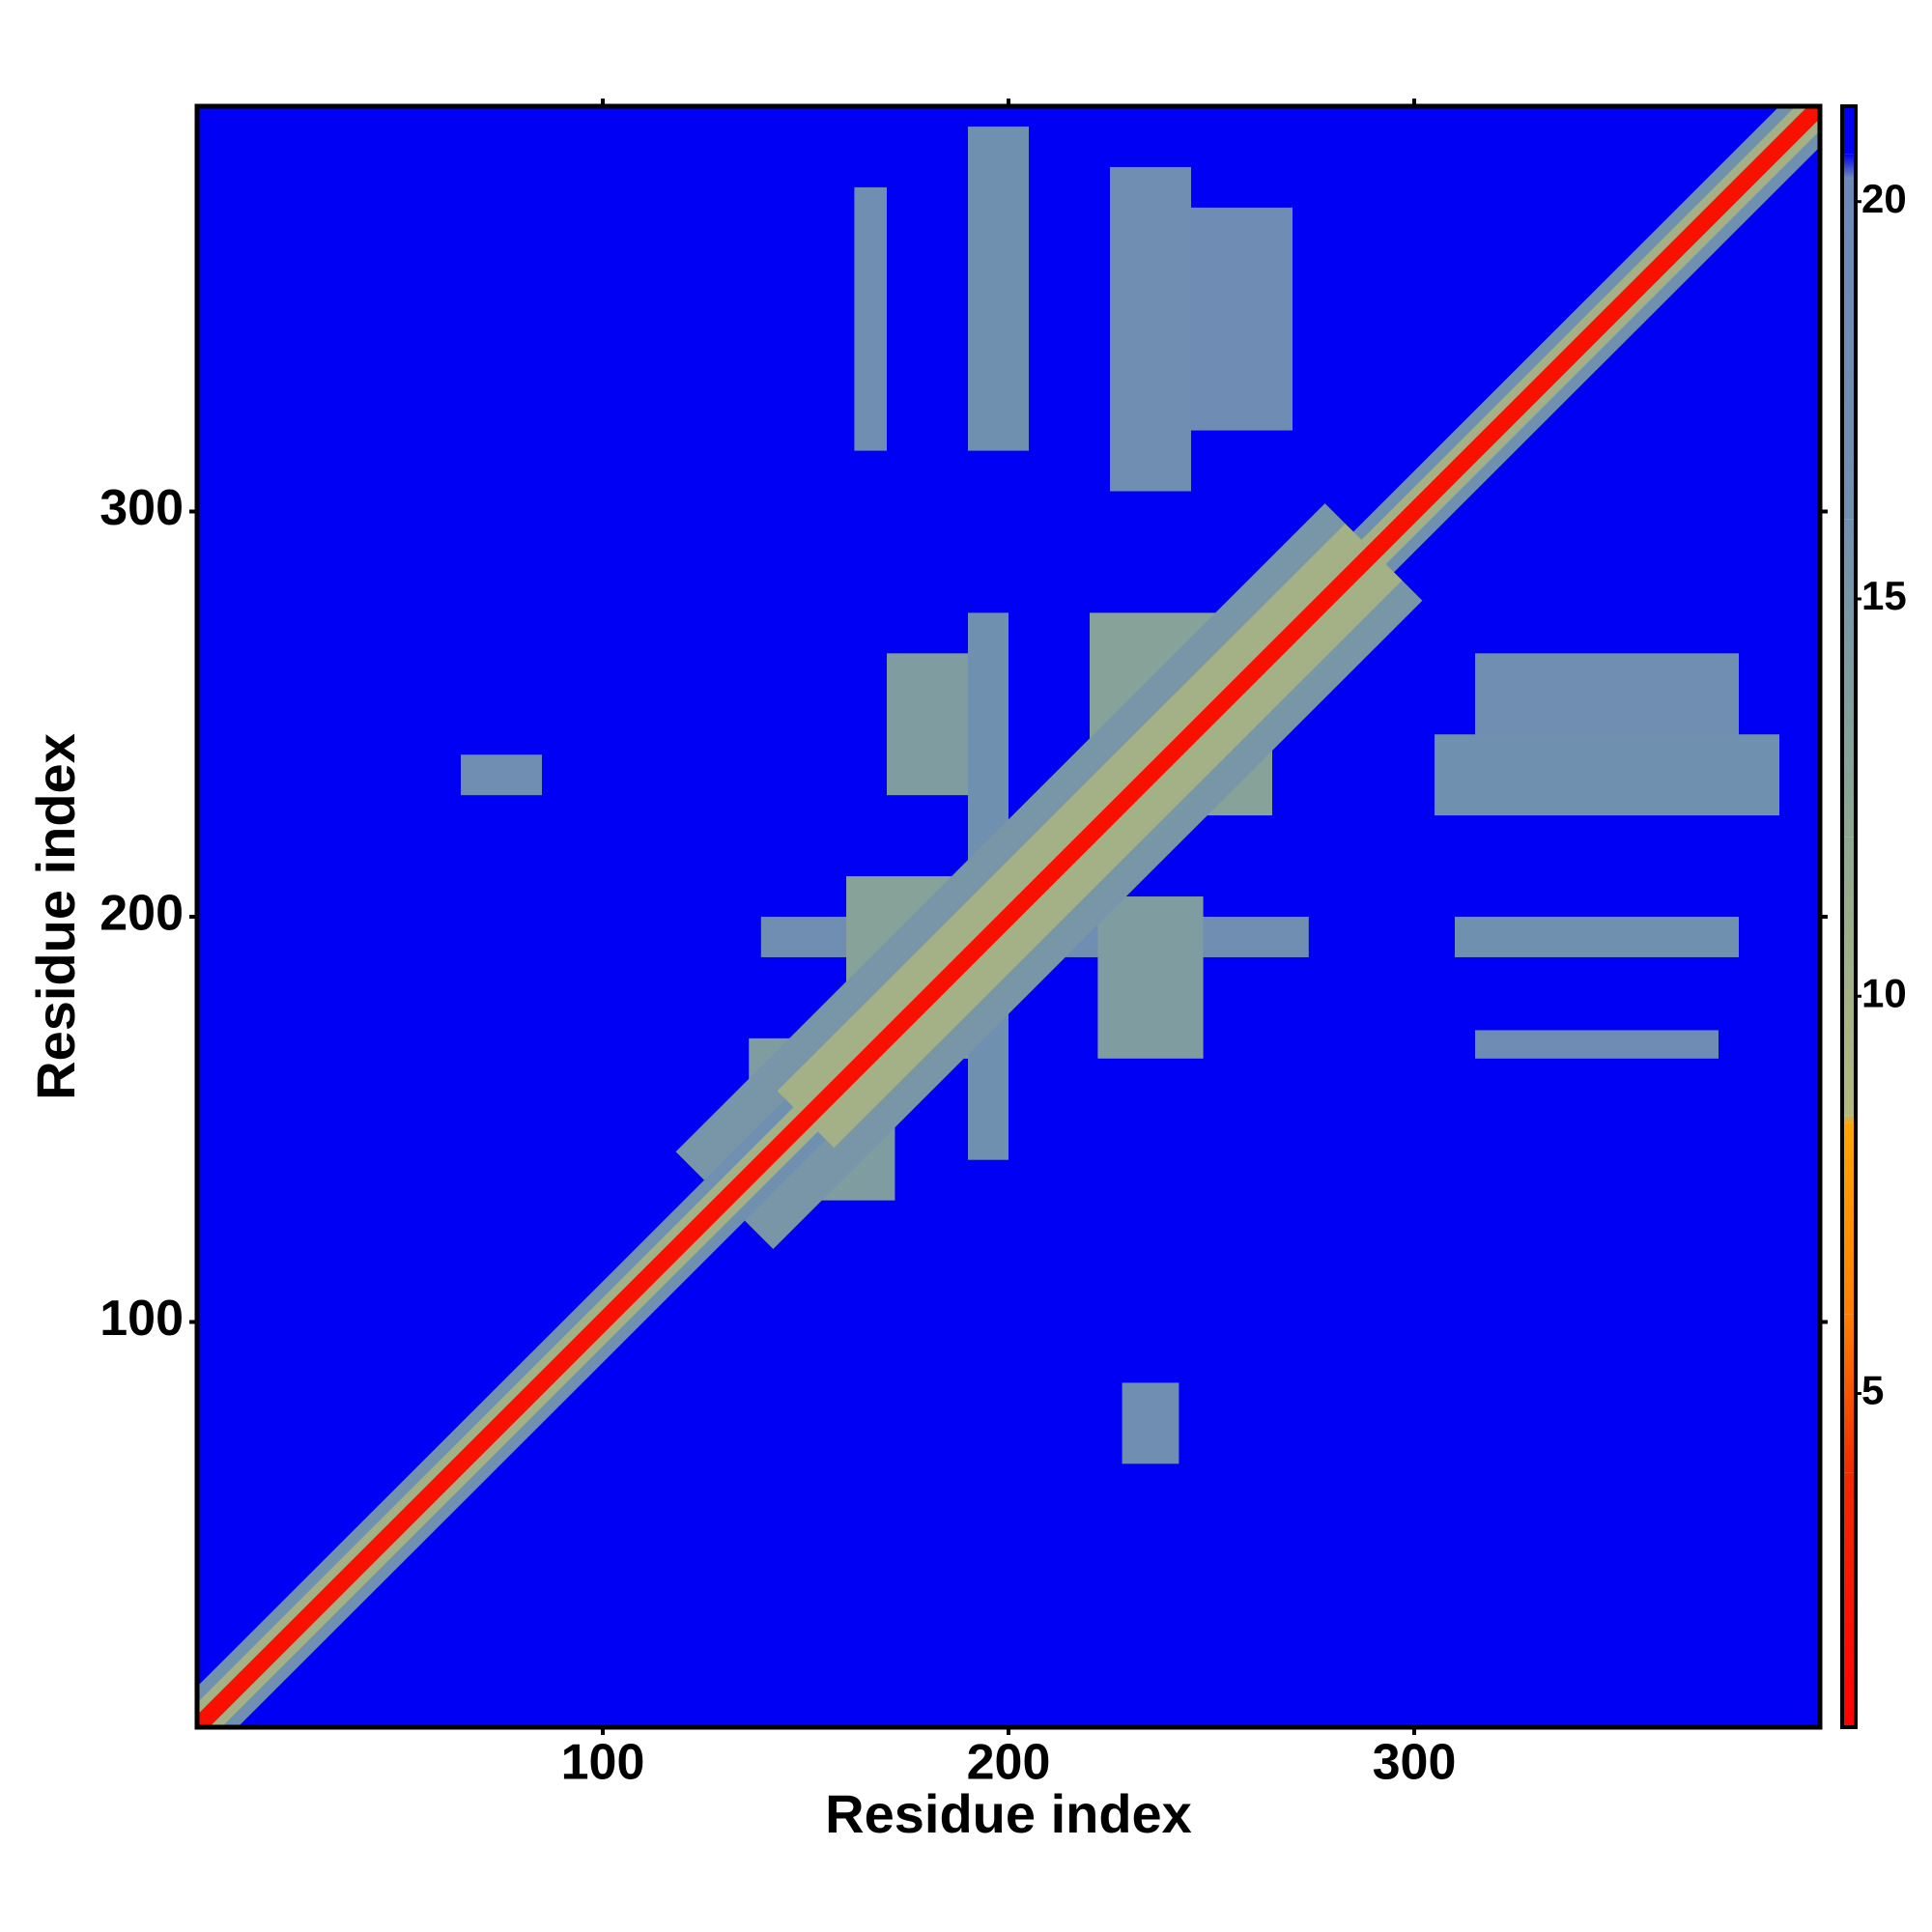  Describe the element at coordinates (141, 1319) in the screenshot. I see `y-tick-label: 100` at that location.